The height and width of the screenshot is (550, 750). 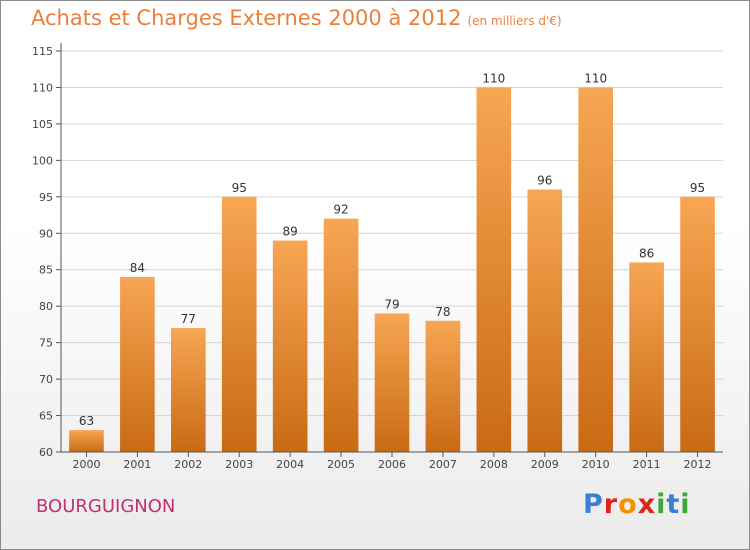 What do you see at coordinates (545, 464) in the screenshot?
I see `x-tick-label: 2009` at bounding box center [545, 464].